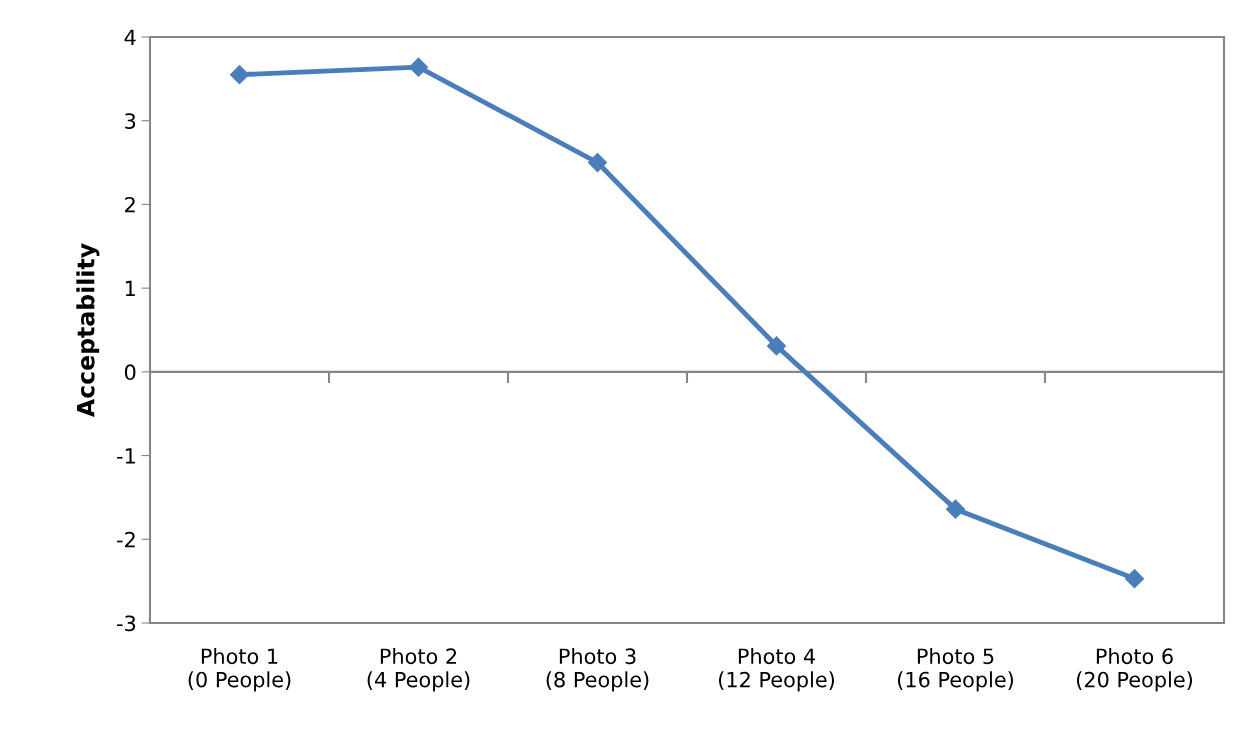 Image resolution: width=1252 pixels, height=738 pixels. Describe the element at coordinates (239, 670) in the screenshot. I see `x-tick-label: Photo 1 (0 People)` at that location.